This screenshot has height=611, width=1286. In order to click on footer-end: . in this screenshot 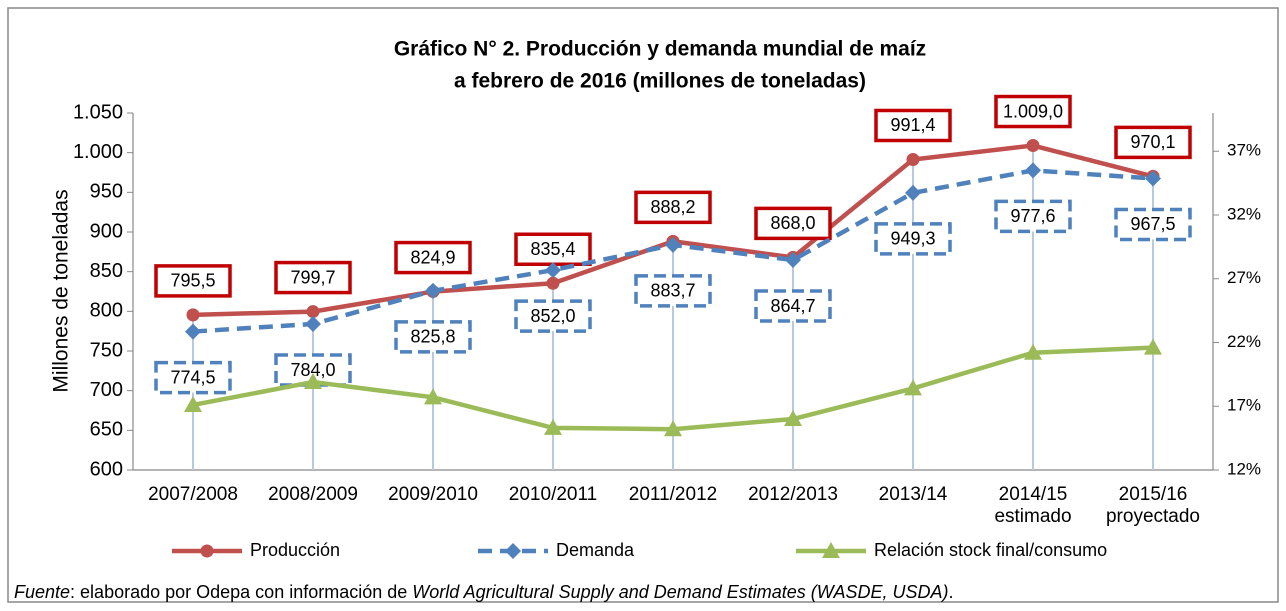, I will do `click(951, 592)`.